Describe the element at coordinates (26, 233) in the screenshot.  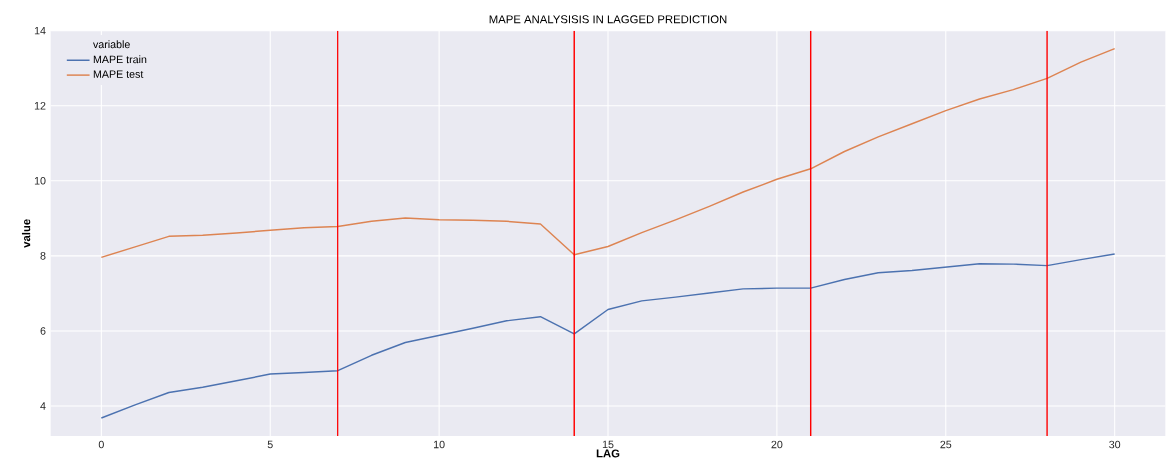
I see `y-axis-title: value` at that location.